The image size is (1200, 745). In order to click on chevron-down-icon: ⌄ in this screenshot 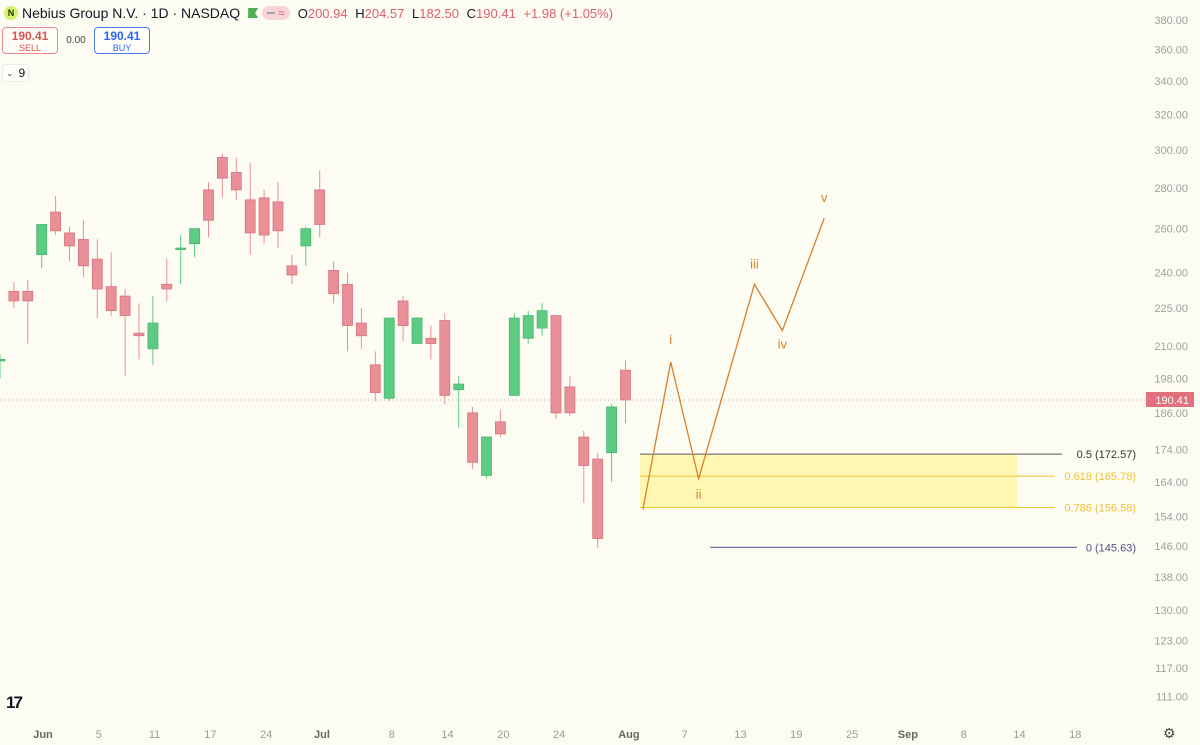, I will do `click(10, 72)`.